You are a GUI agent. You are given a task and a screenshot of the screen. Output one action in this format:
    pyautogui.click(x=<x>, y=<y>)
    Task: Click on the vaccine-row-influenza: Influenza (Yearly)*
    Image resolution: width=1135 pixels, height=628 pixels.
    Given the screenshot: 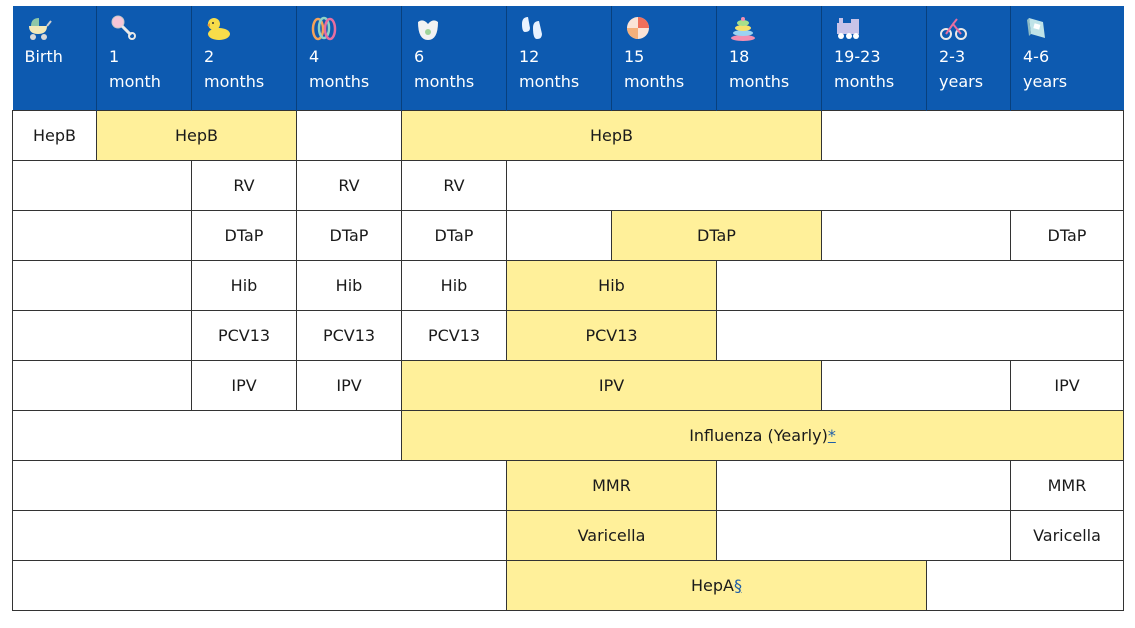 What is the action you would take?
    pyautogui.click(x=568, y=435)
    